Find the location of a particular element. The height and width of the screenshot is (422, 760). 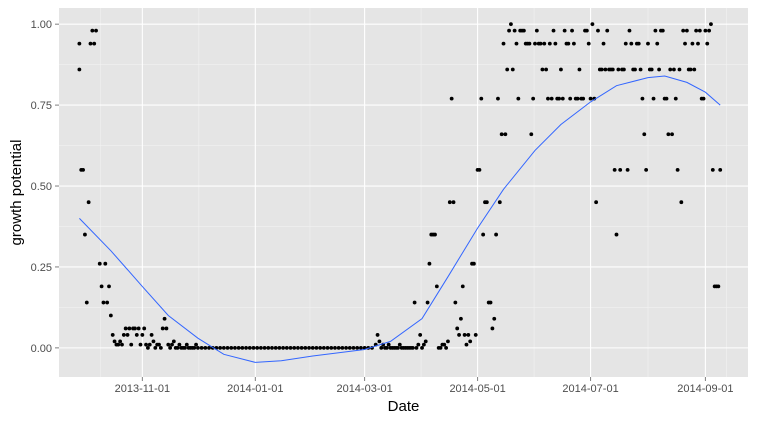

y-tick-label: 1.00 is located at coordinates (41, 25).